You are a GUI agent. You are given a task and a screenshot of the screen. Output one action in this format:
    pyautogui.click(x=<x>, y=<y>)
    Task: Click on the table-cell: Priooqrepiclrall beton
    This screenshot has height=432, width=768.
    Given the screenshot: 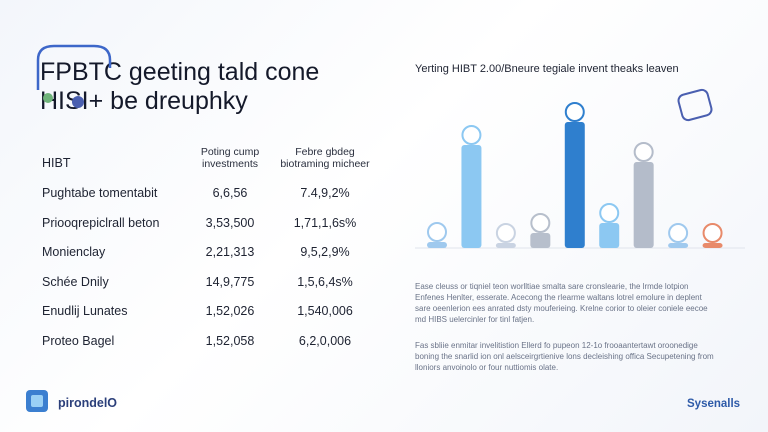 What is the action you would take?
    pyautogui.click(x=101, y=222)
    